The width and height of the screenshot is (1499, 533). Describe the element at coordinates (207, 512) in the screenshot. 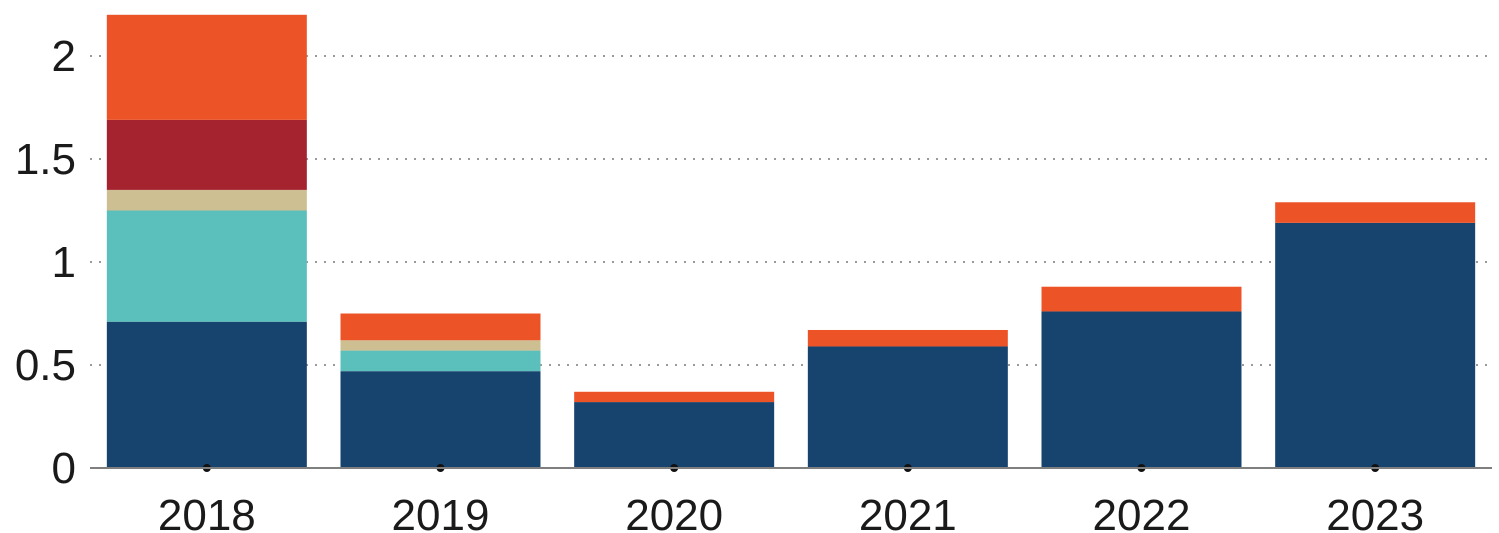

I see `x-tick-label-2018: 2018` at that location.